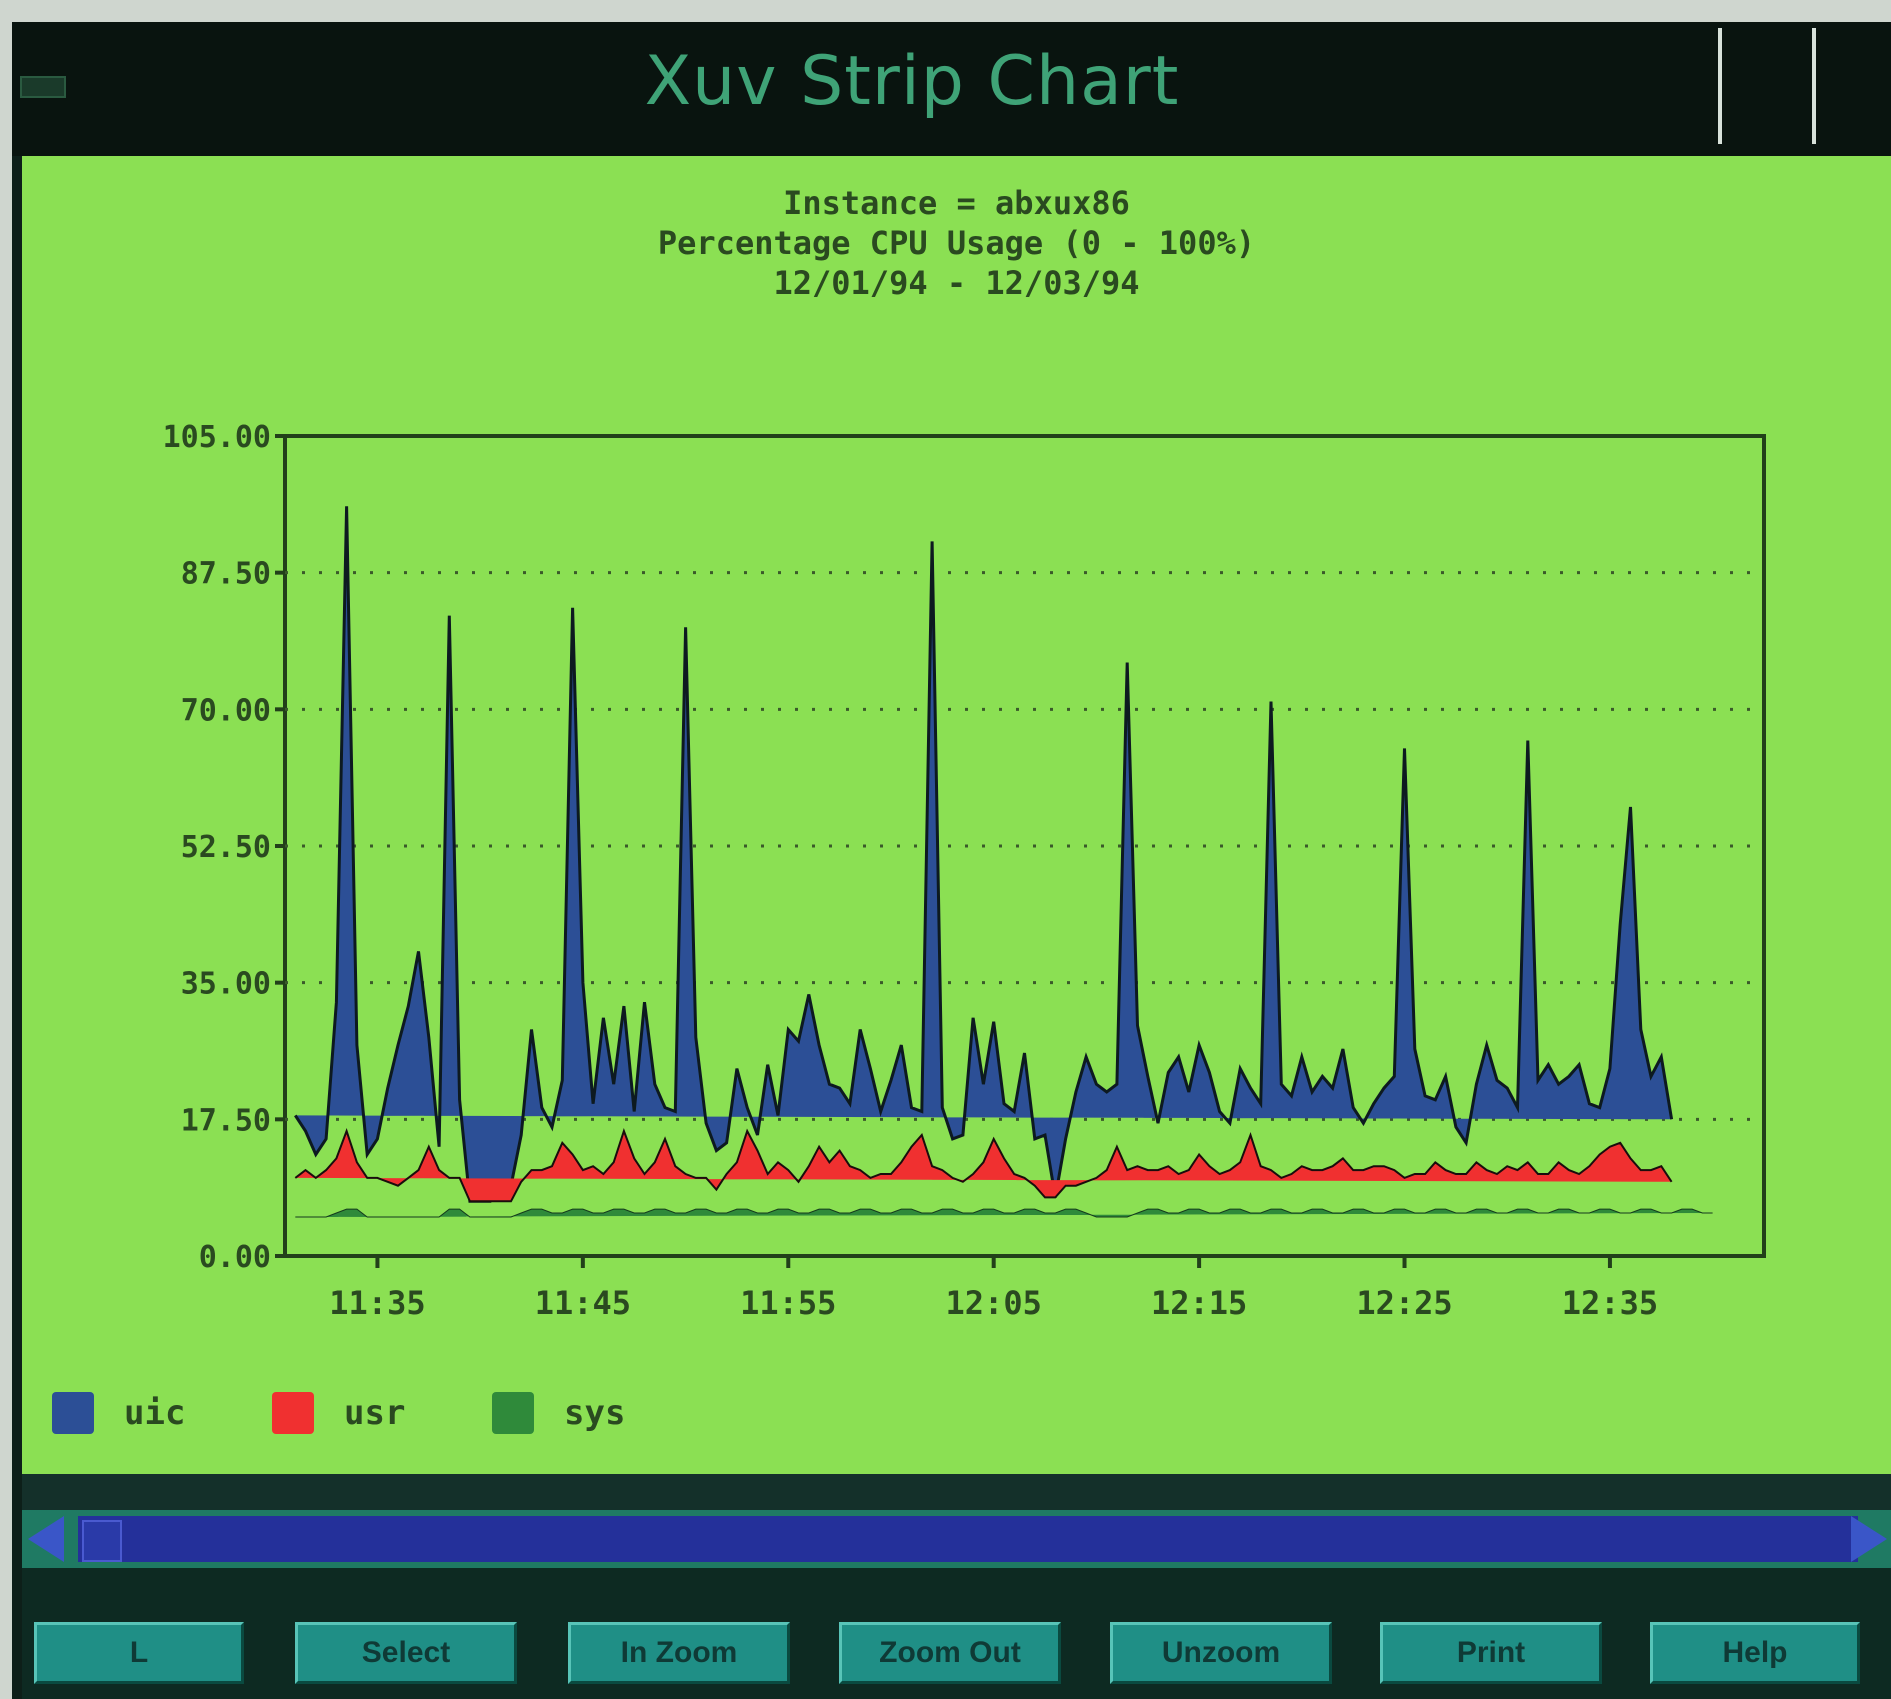  What do you see at coordinates (956, 283) in the screenshot?
I see `chart-header-daterange: 12/01/94 - 12/03/94` at bounding box center [956, 283].